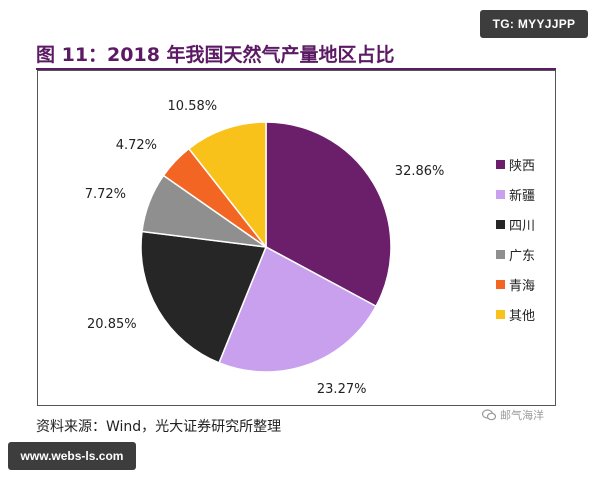  I want to click on badge-label: 邮气海洋, so click(522, 415).